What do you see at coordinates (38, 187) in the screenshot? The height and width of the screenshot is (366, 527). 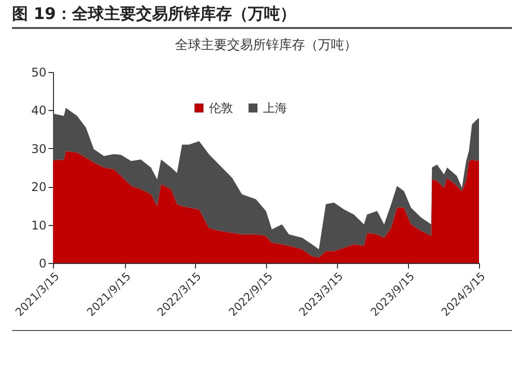 I see `y-tick-label: 20` at bounding box center [38, 187].